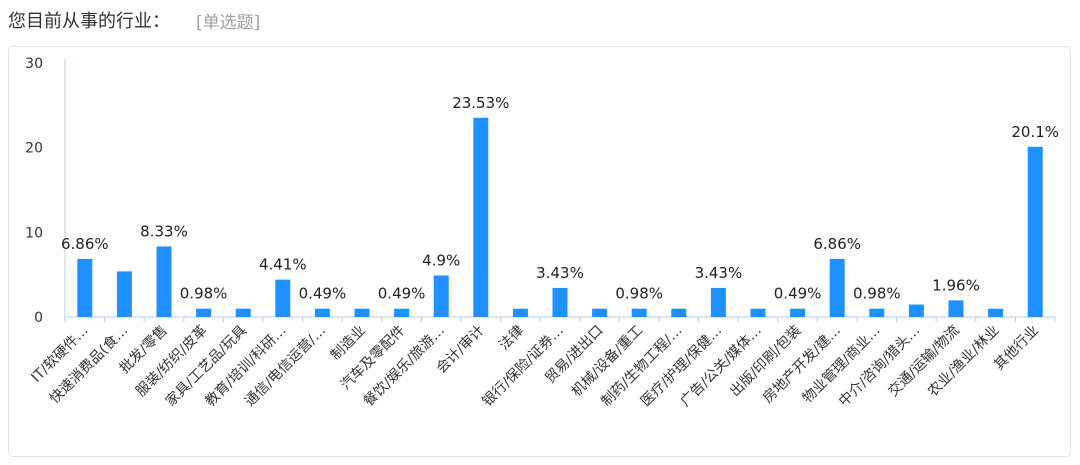 The image size is (1080, 465). I want to click on x-category-label: 机械/设备/重工, so click(607, 361).